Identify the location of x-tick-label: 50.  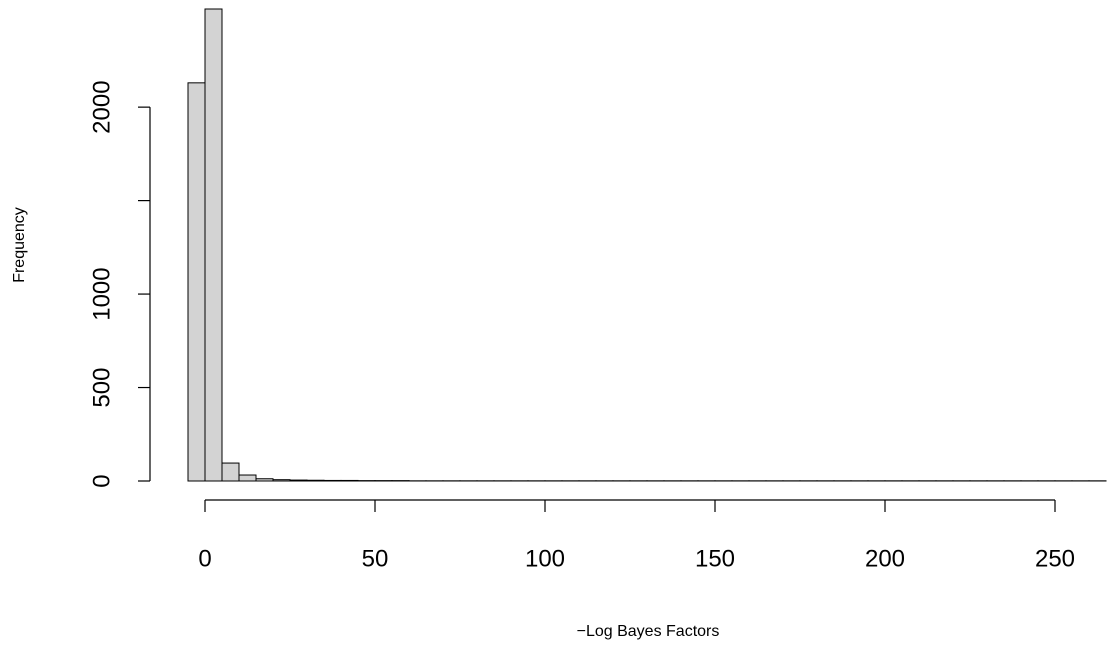
(375, 558).